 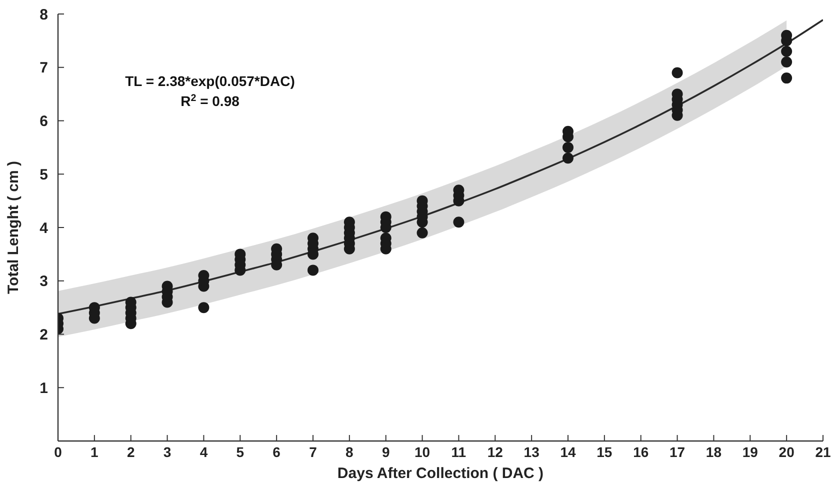 What do you see at coordinates (386, 452) in the screenshot?
I see `x-tick-label: 9` at bounding box center [386, 452].